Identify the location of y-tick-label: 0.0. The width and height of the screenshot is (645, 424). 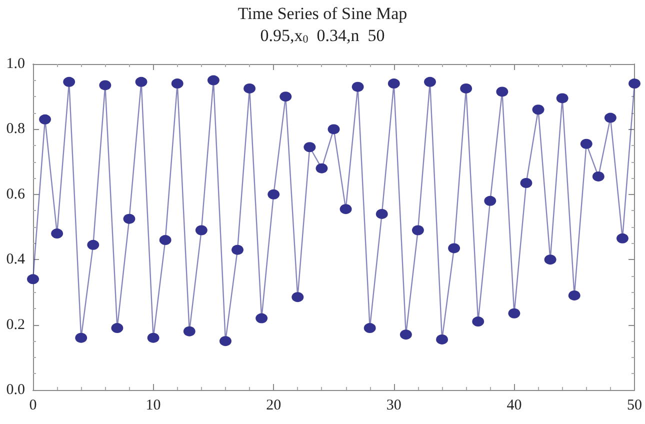
(15, 390).